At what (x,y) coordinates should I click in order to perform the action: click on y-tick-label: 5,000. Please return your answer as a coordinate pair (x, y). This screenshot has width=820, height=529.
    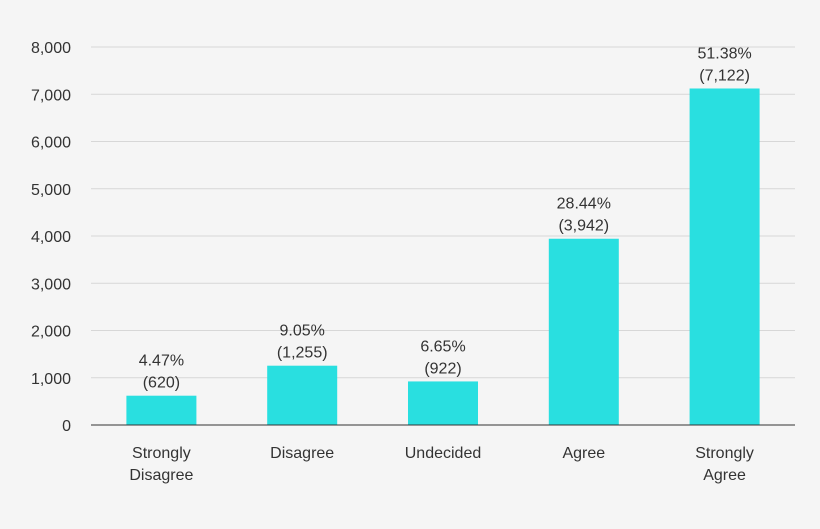
    Looking at the image, I should click on (51, 190).